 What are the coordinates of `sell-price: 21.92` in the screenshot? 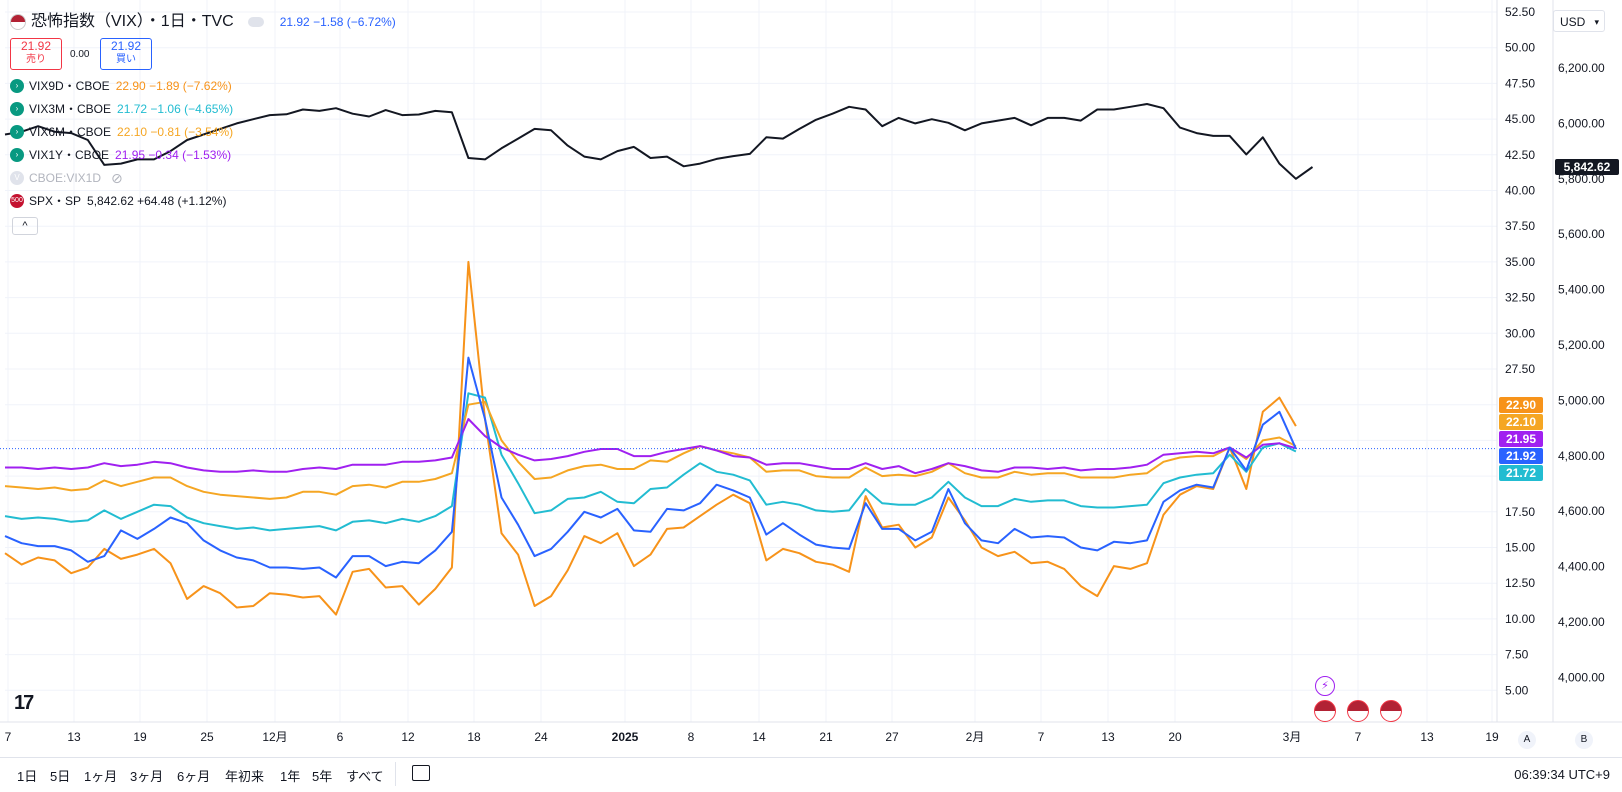 It's located at (36, 46).